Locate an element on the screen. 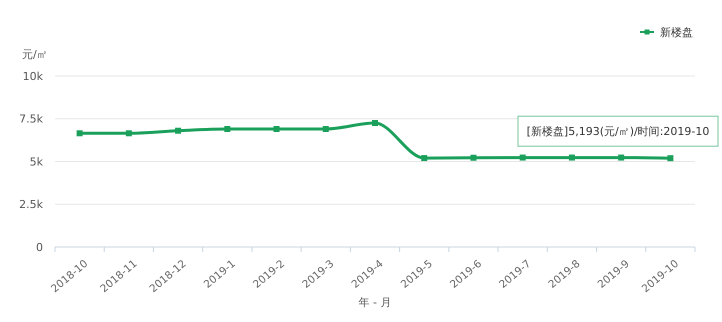 The height and width of the screenshot is (322, 722). y-tick-label: 7.5k is located at coordinates (31, 119).